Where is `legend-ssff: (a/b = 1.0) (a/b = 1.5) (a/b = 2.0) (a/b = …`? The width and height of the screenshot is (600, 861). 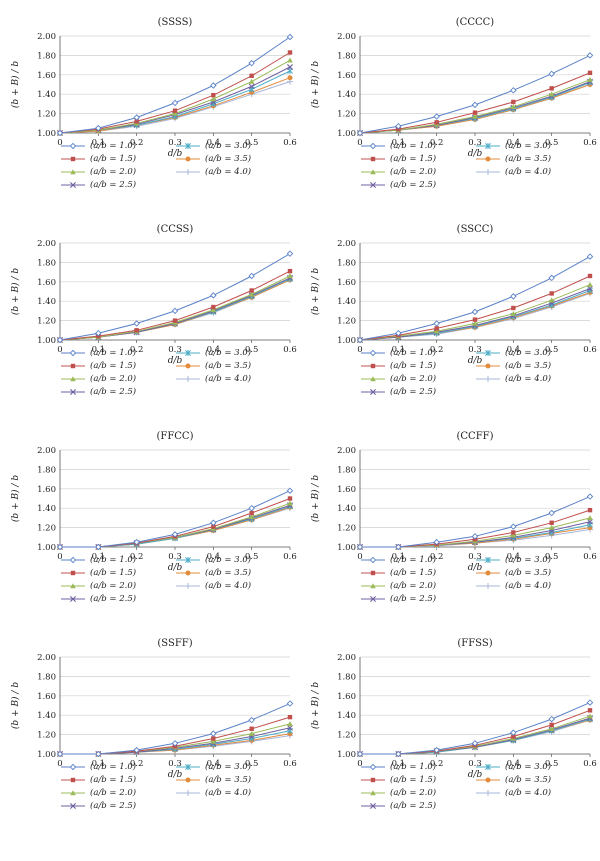
legend-ssff: (a/b = 1.0) (a/b = 1.5) (a/b = 2.0) (a/b = … is located at coordinates (150, 795).